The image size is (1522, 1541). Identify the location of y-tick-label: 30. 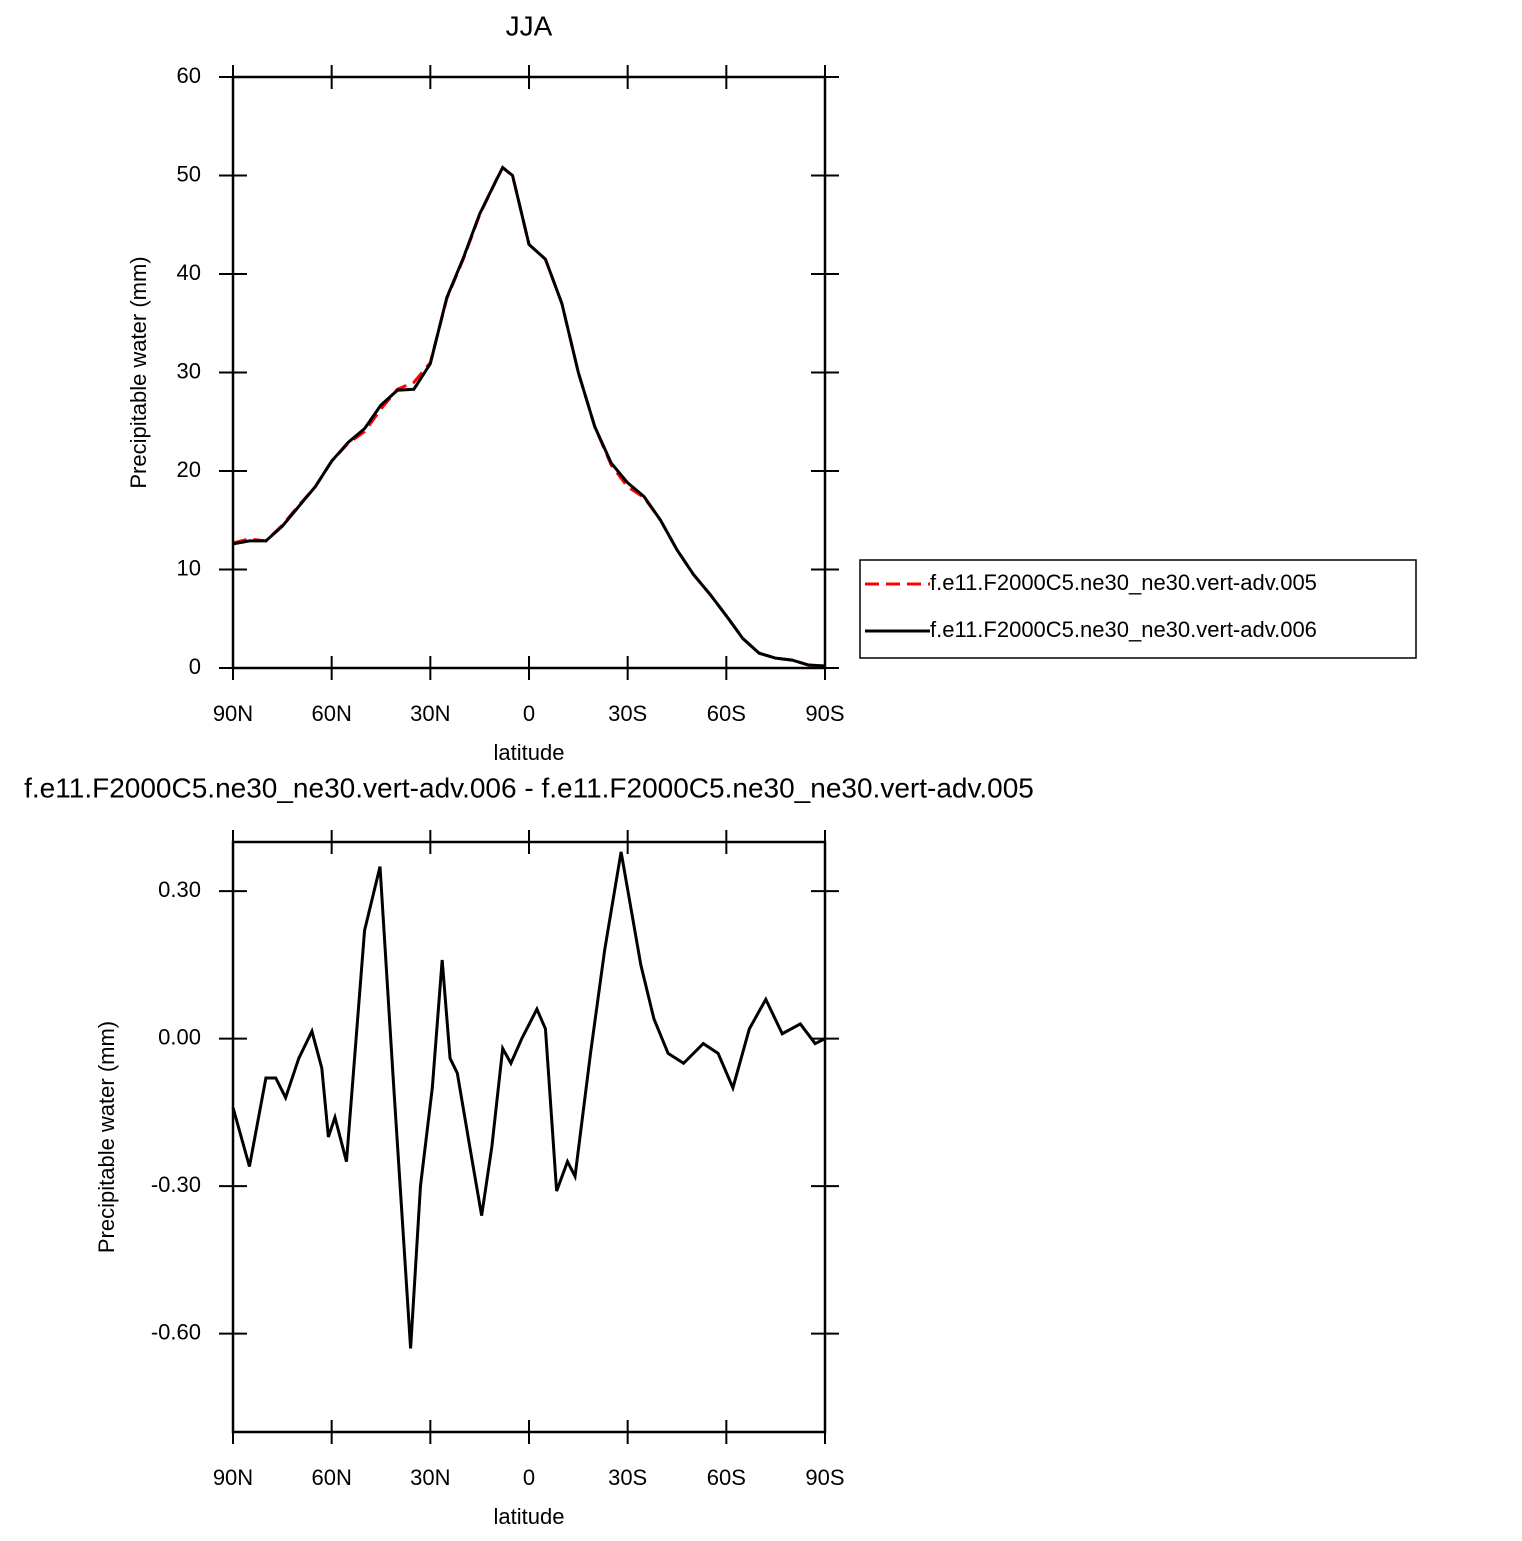
(189, 370).